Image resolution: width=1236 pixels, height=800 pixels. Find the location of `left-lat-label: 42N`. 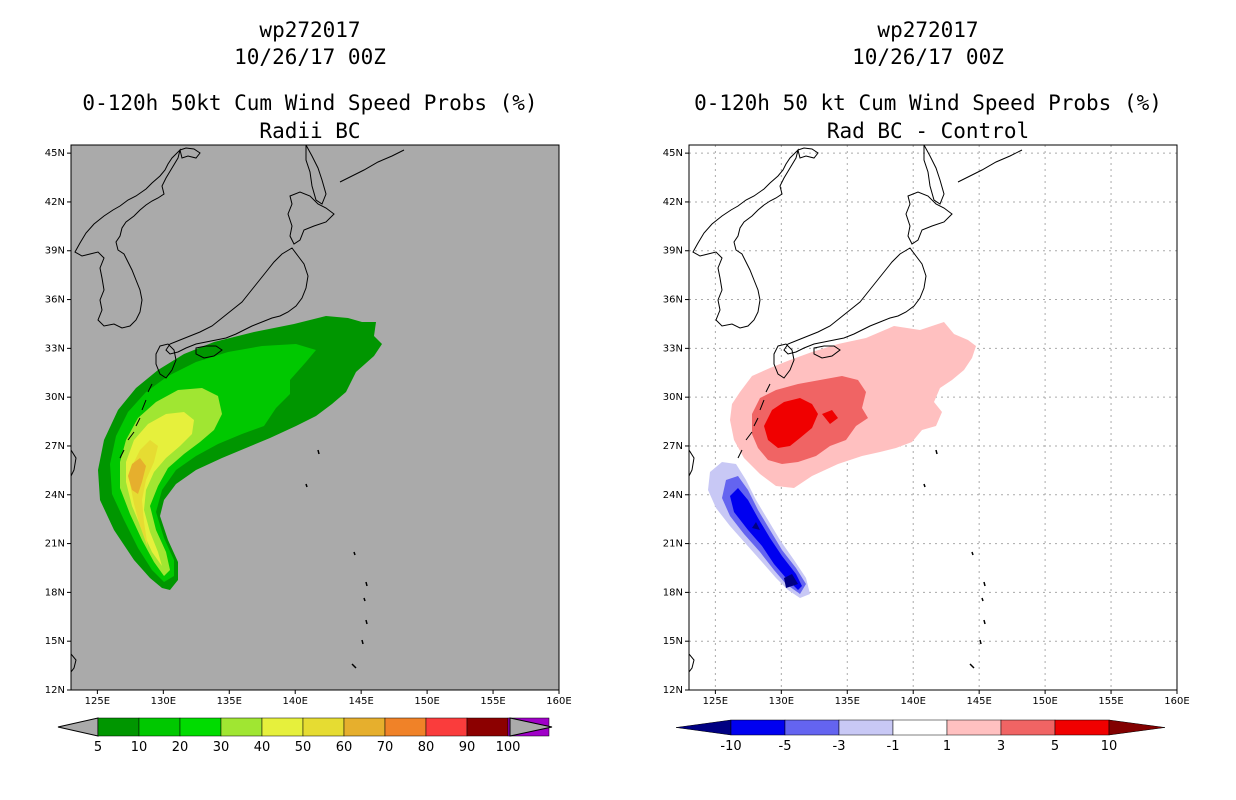

left-lat-label: 42N is located at coordinates (55, 202).